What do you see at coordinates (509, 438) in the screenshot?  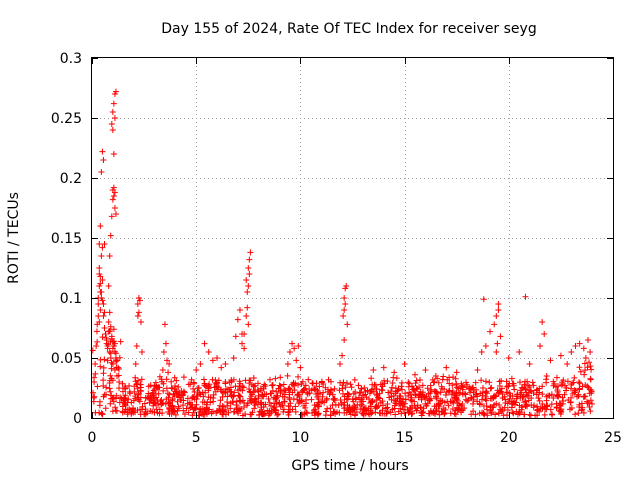 I see `x-tick-label: 20` at bounding box center [509, 438].